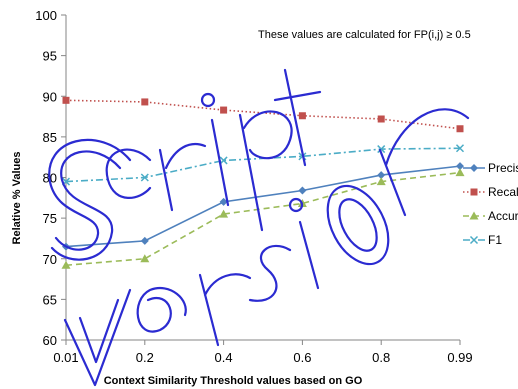  What do you see at coordinates (474, 192) in the screenshot?
I see `legend-recall-point` at bounding box center [474, 192].